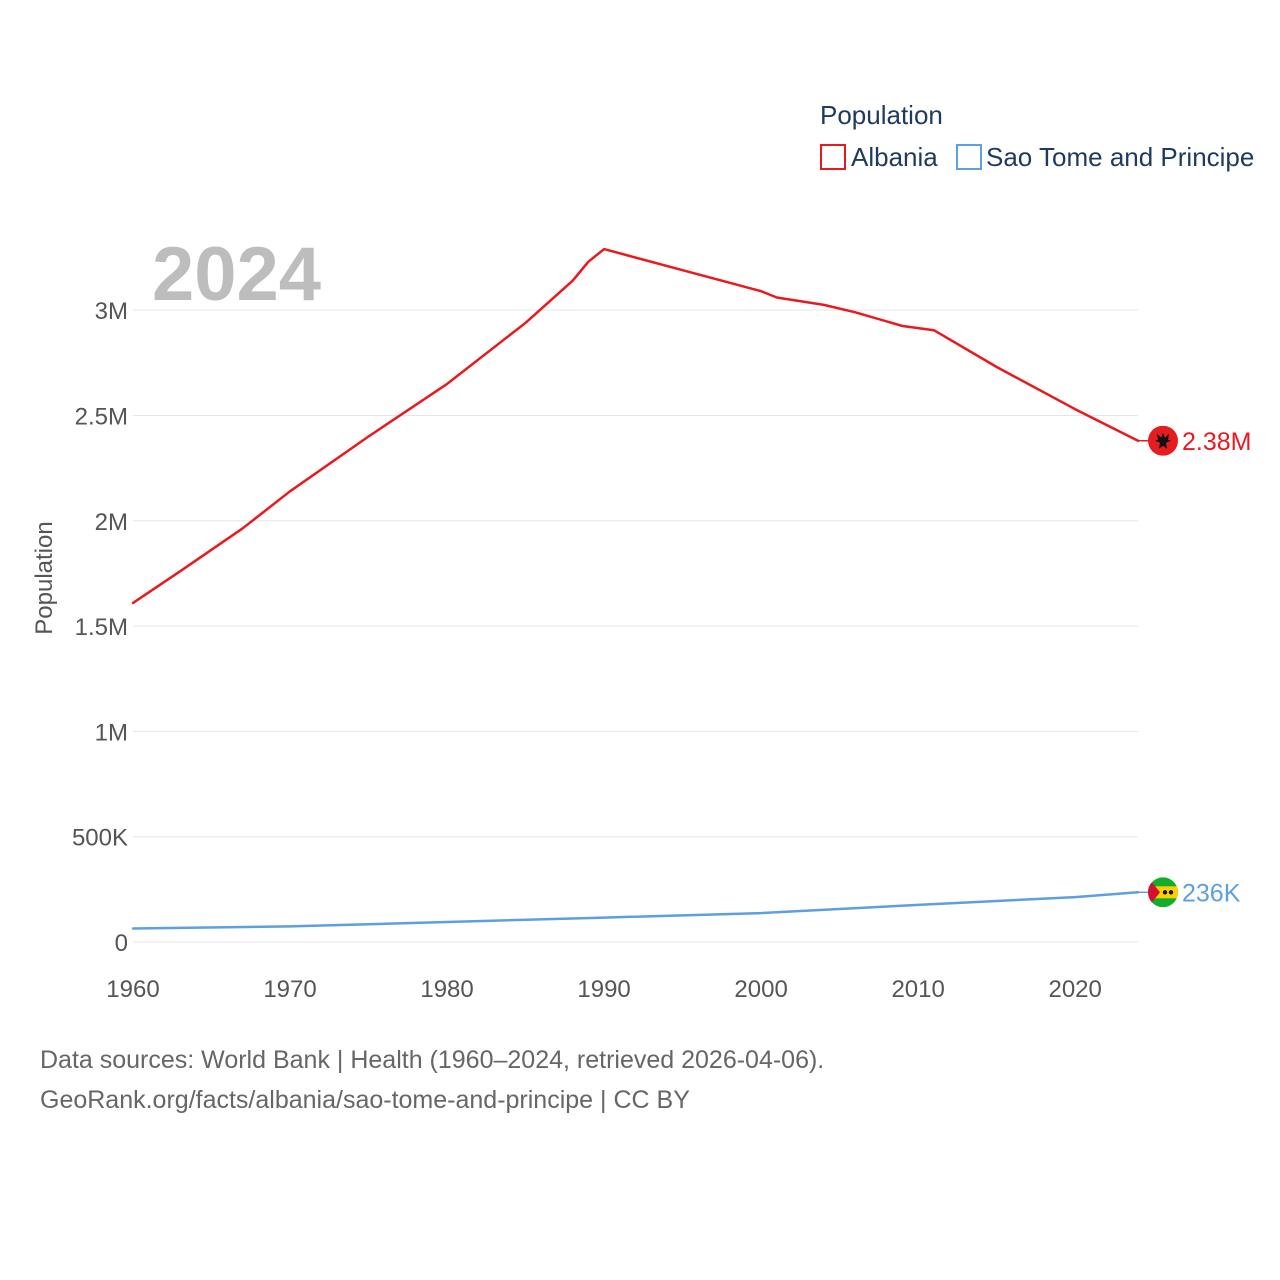 The image size is (1280, 1280). I want to click on legend-swatch-sao-tome, so click(969, 157).